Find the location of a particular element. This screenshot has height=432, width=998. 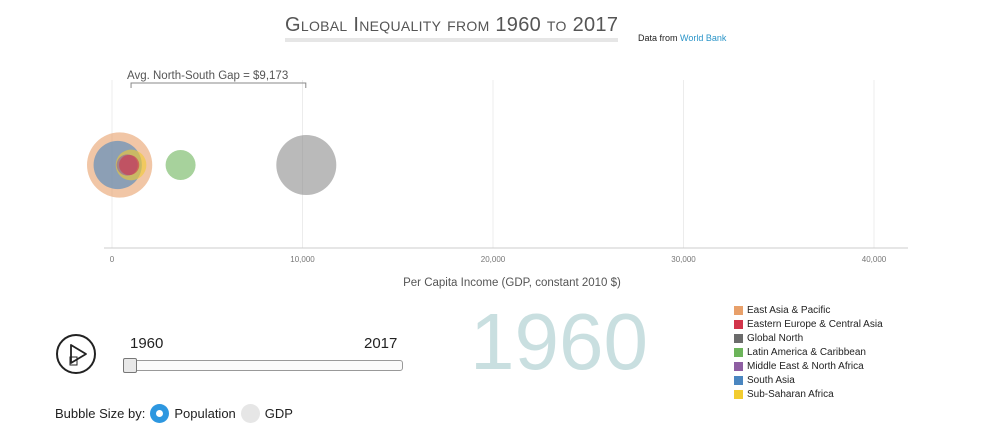

legend-label: Middle East & North Africa is located at coordinates (805, 366).